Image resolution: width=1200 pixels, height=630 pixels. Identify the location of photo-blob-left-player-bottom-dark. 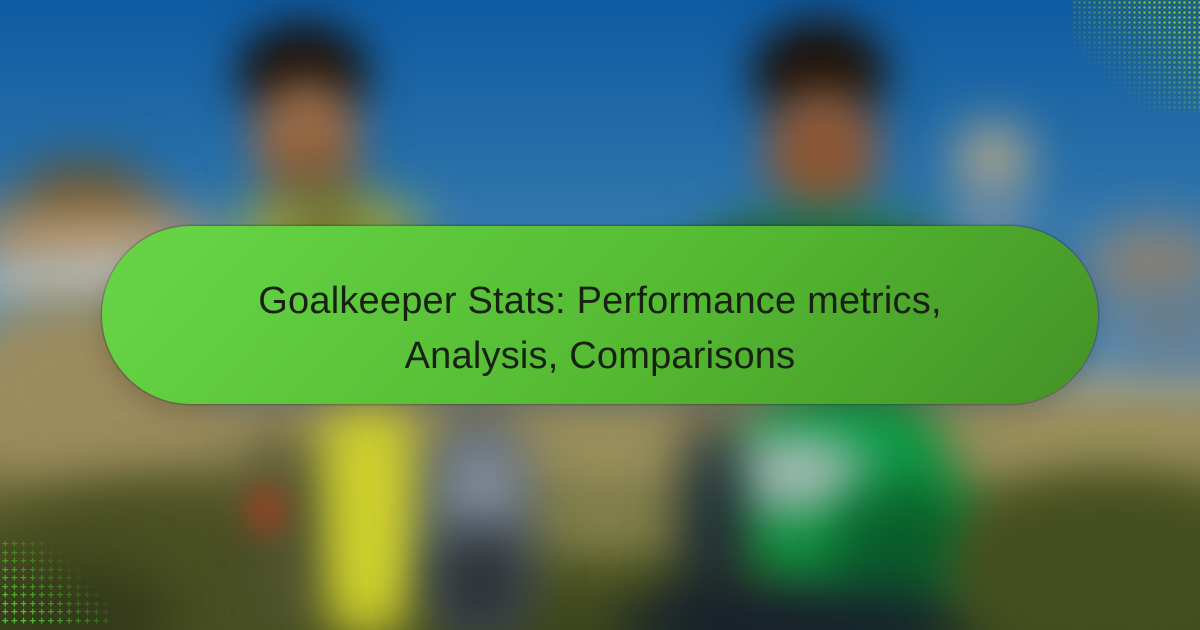
(480, 580).